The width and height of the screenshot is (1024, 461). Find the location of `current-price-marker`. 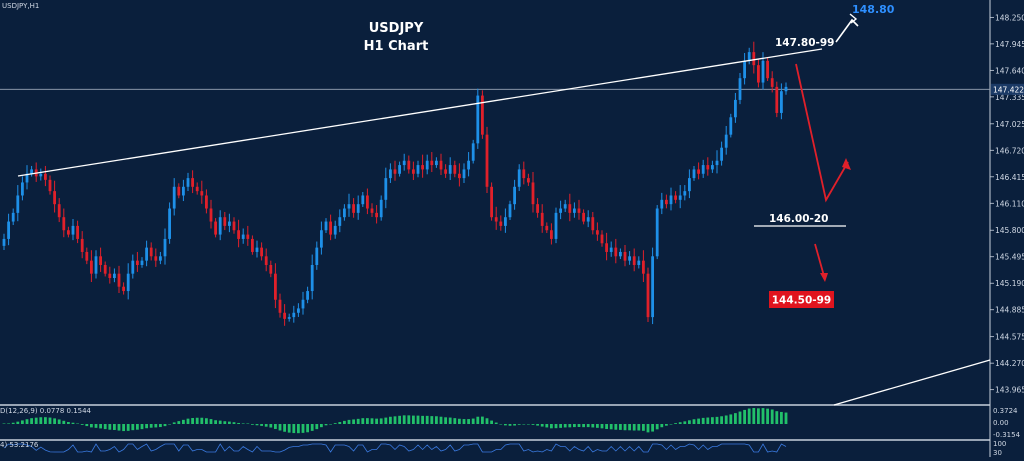

current-price-marker is located at coordinates (1007, 89).